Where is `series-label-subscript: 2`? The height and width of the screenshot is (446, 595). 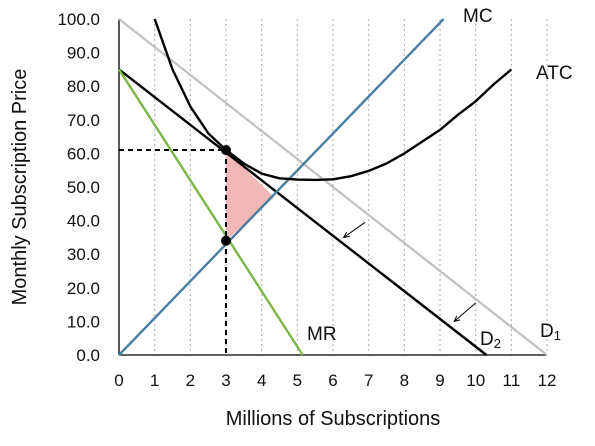 series-label-subscript: 2 is located at coordinates (497, 343).